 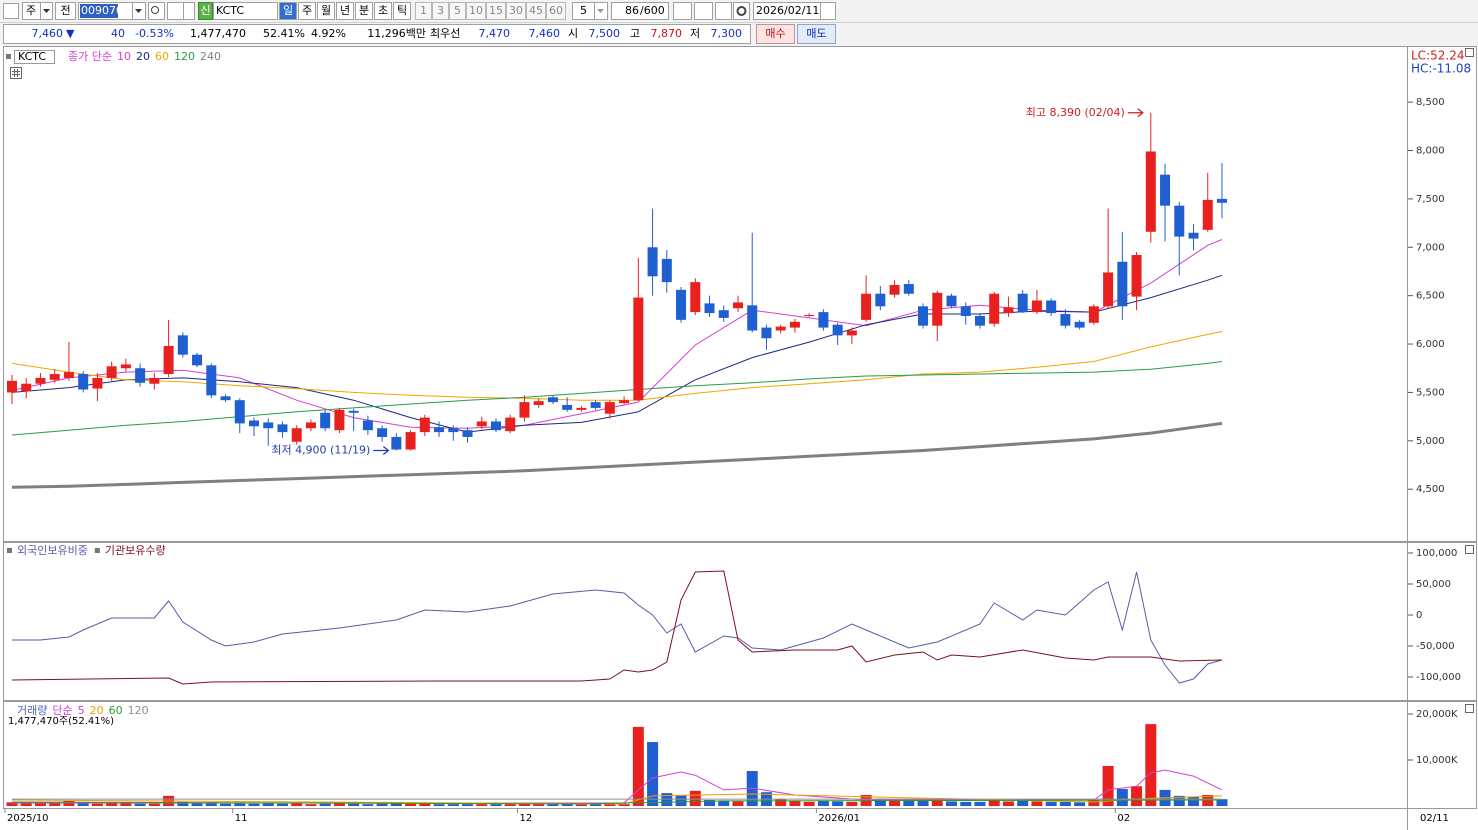 I want to click on unit: 5, so click(x=583, y=10).